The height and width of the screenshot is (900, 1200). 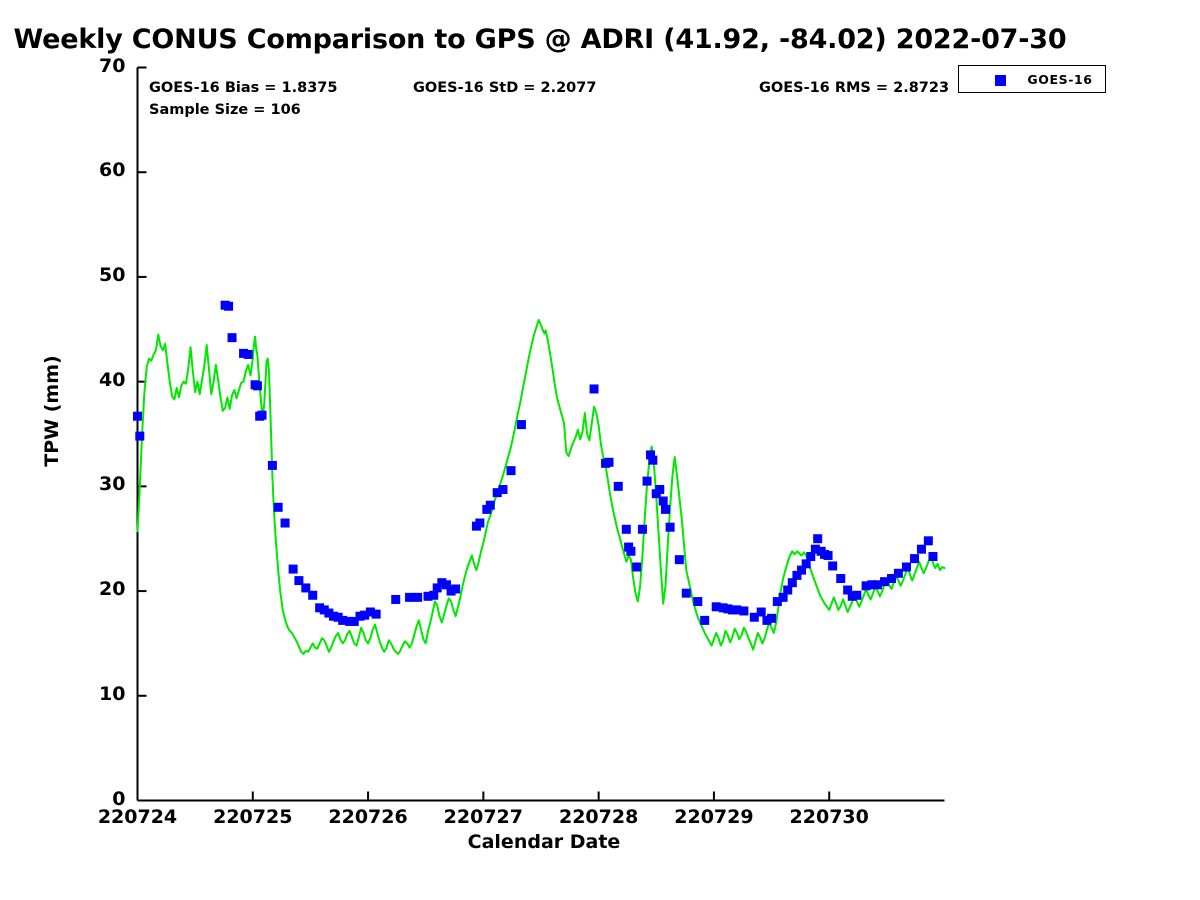 What do you see at coordinates (112, 170) in the screenshot?
I see `y-tick-label: 60` at bounding box center [112, 170].